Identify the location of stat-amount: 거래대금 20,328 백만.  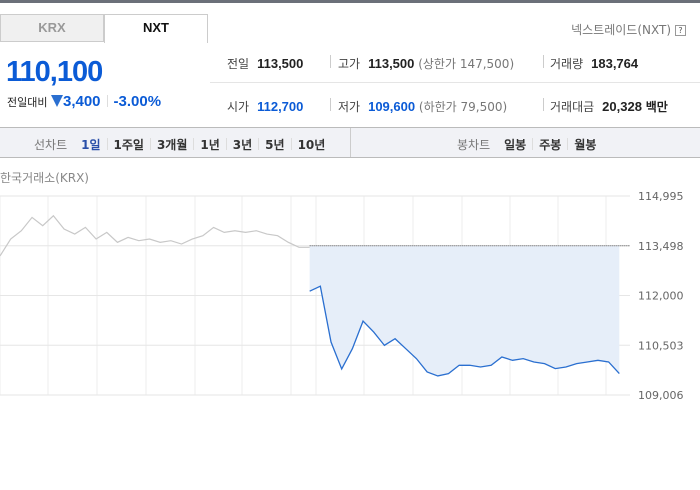
(609, 106).